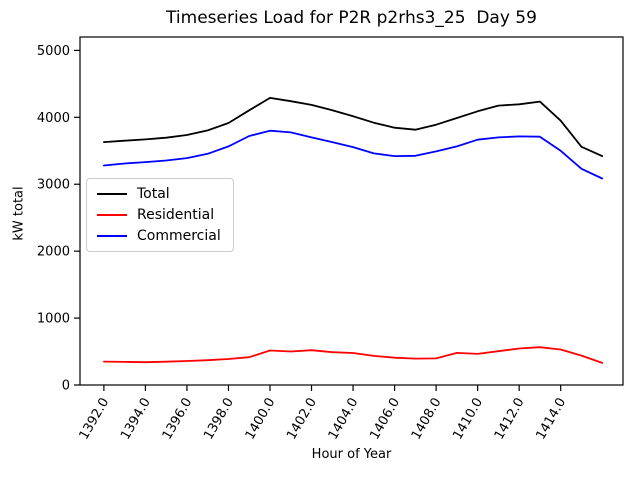 Image resolution: width=640 pixels, height=480 pixels. What do you see at coordinates (66, 386) in the screenshot?
I see `y-tick-label: 0` at bounding box center [66, 386].